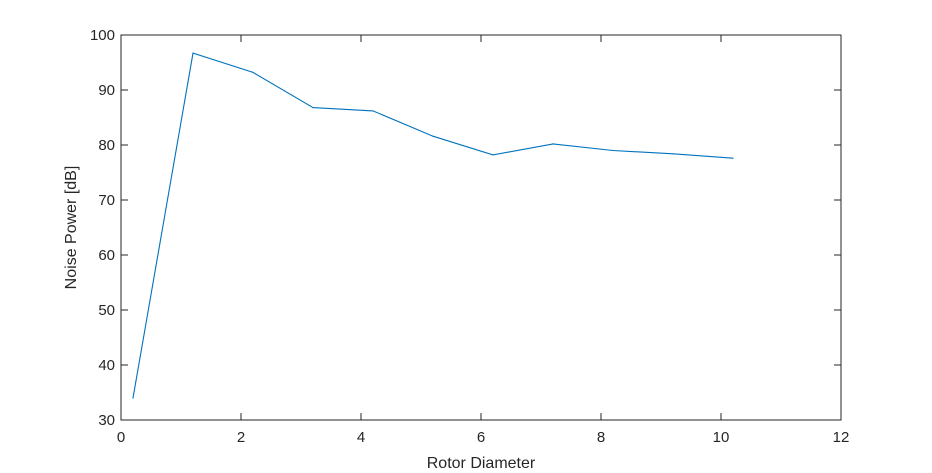  Describe the element at coordinates (102, 35) in the screenshot. I see `y-tick-label: 100` at that location.